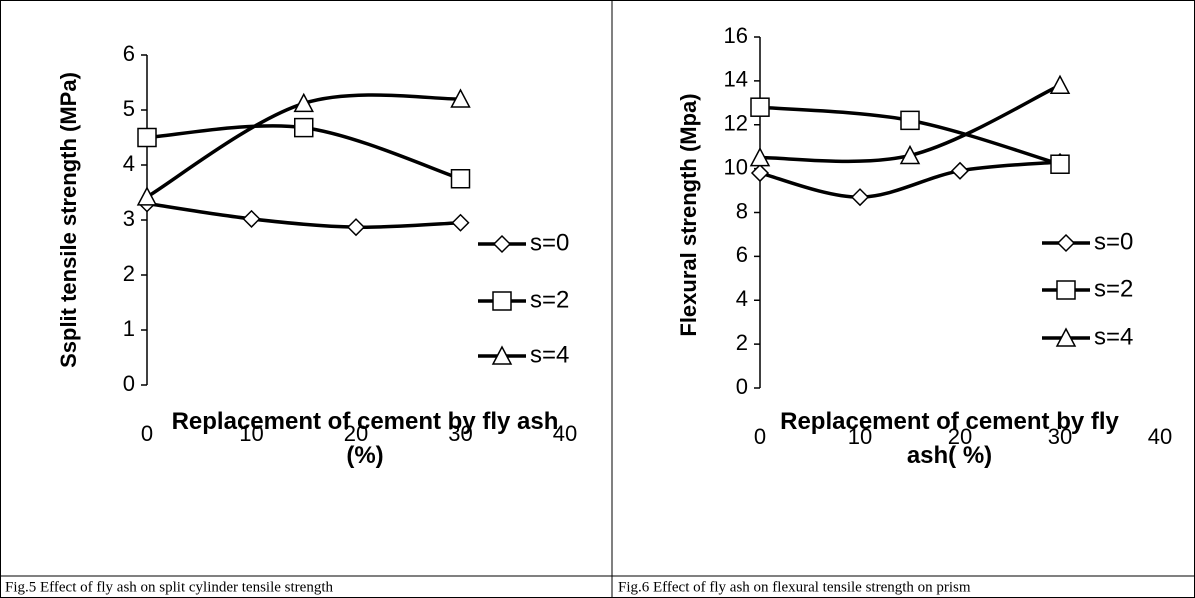  I want to click on y-tick-label: 10, so click(736, 166).